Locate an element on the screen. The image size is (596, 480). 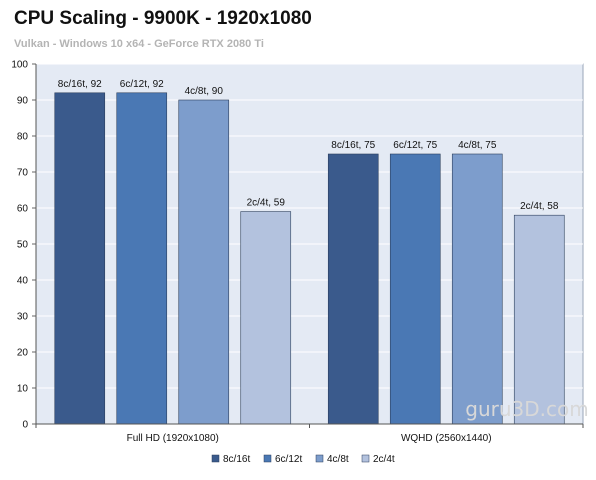
legend-swatch-8c/16t is located at coordinates (215, 458).